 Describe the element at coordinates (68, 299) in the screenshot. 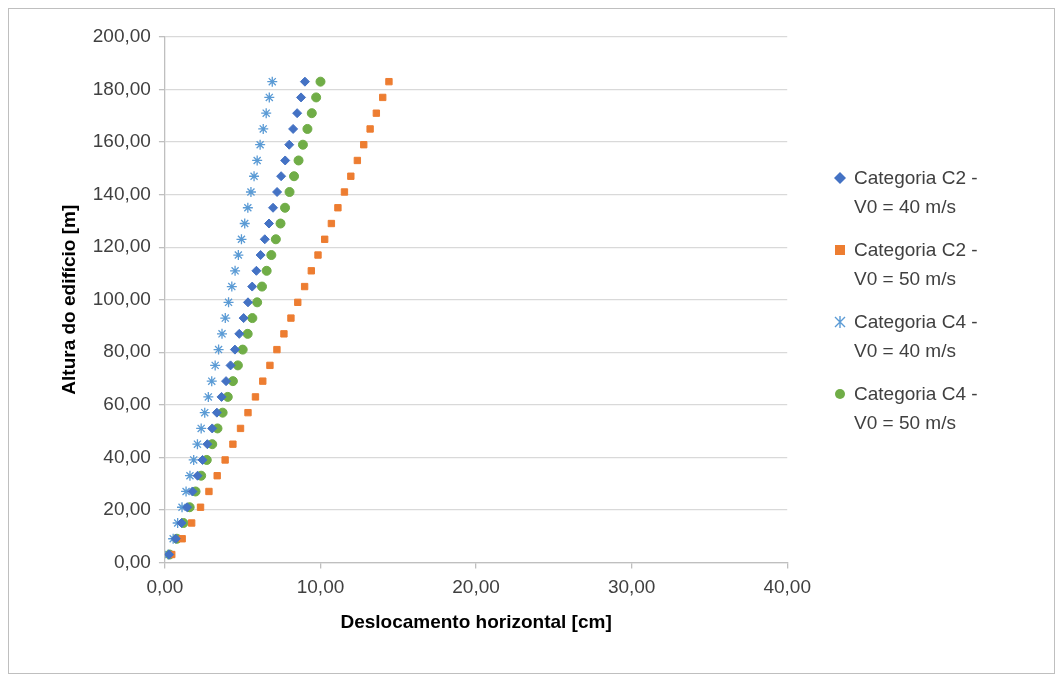

I see `y-axis-title: Altura do edifício [m]` at that location.